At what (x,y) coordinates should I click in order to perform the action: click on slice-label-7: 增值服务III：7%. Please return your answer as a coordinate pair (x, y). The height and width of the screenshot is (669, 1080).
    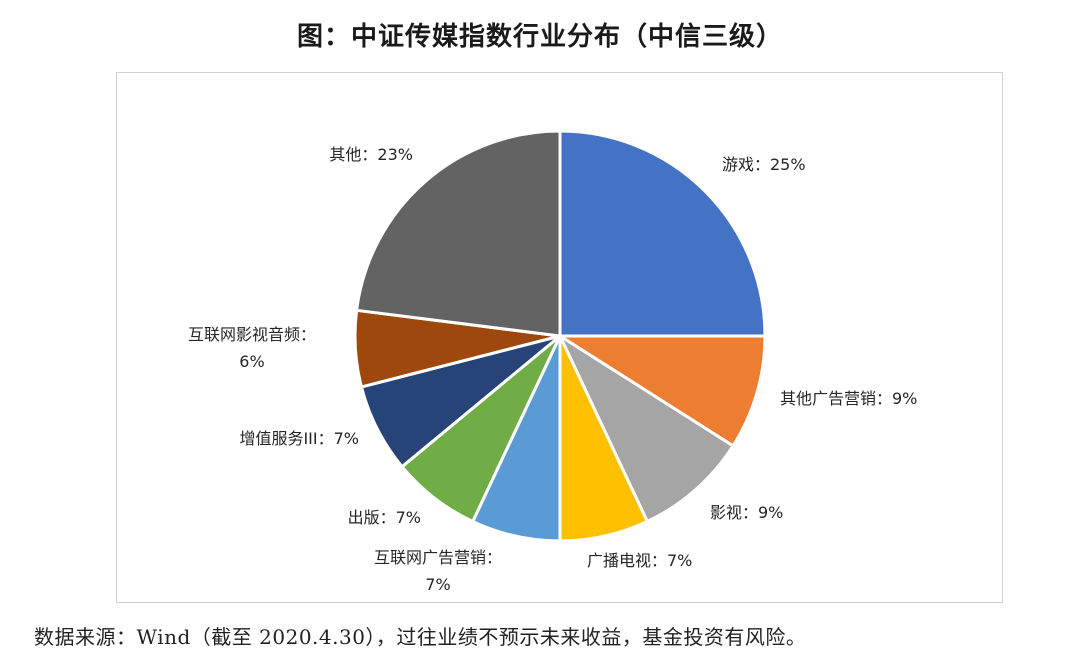
    Looking at the image, I should click on (299, 438).